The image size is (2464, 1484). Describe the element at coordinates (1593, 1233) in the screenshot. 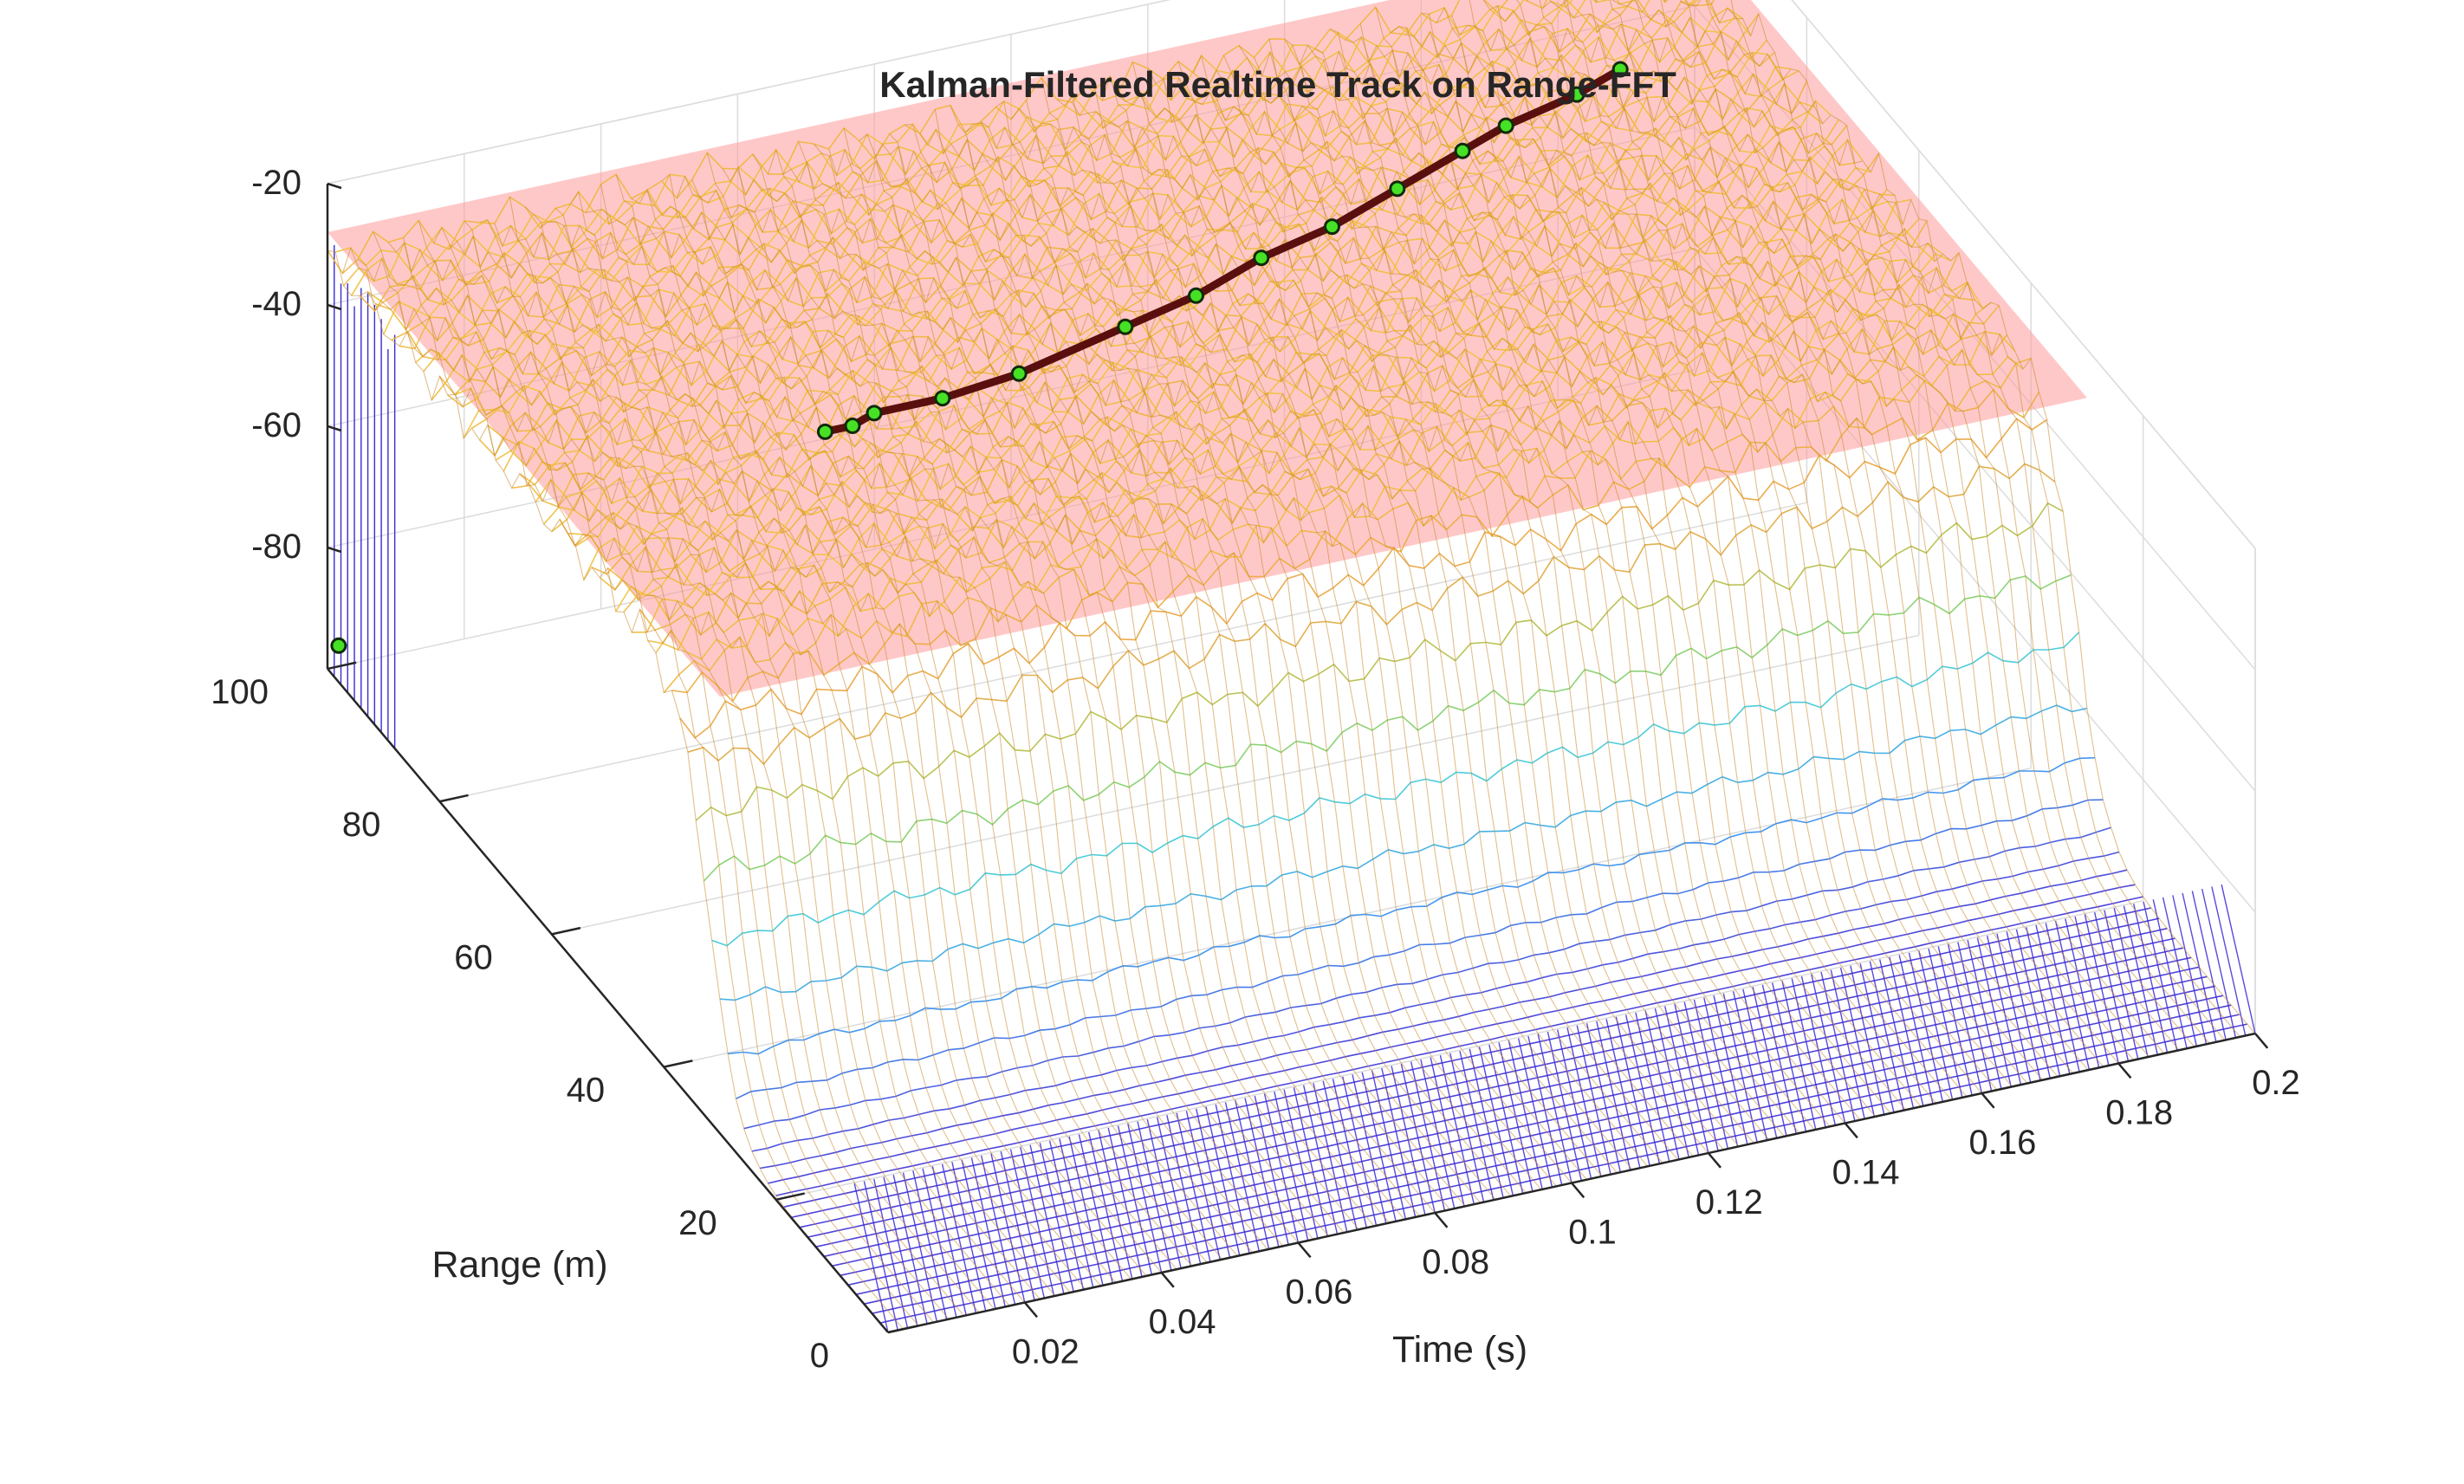

I see `x-tick-label: 0.1` at that location.